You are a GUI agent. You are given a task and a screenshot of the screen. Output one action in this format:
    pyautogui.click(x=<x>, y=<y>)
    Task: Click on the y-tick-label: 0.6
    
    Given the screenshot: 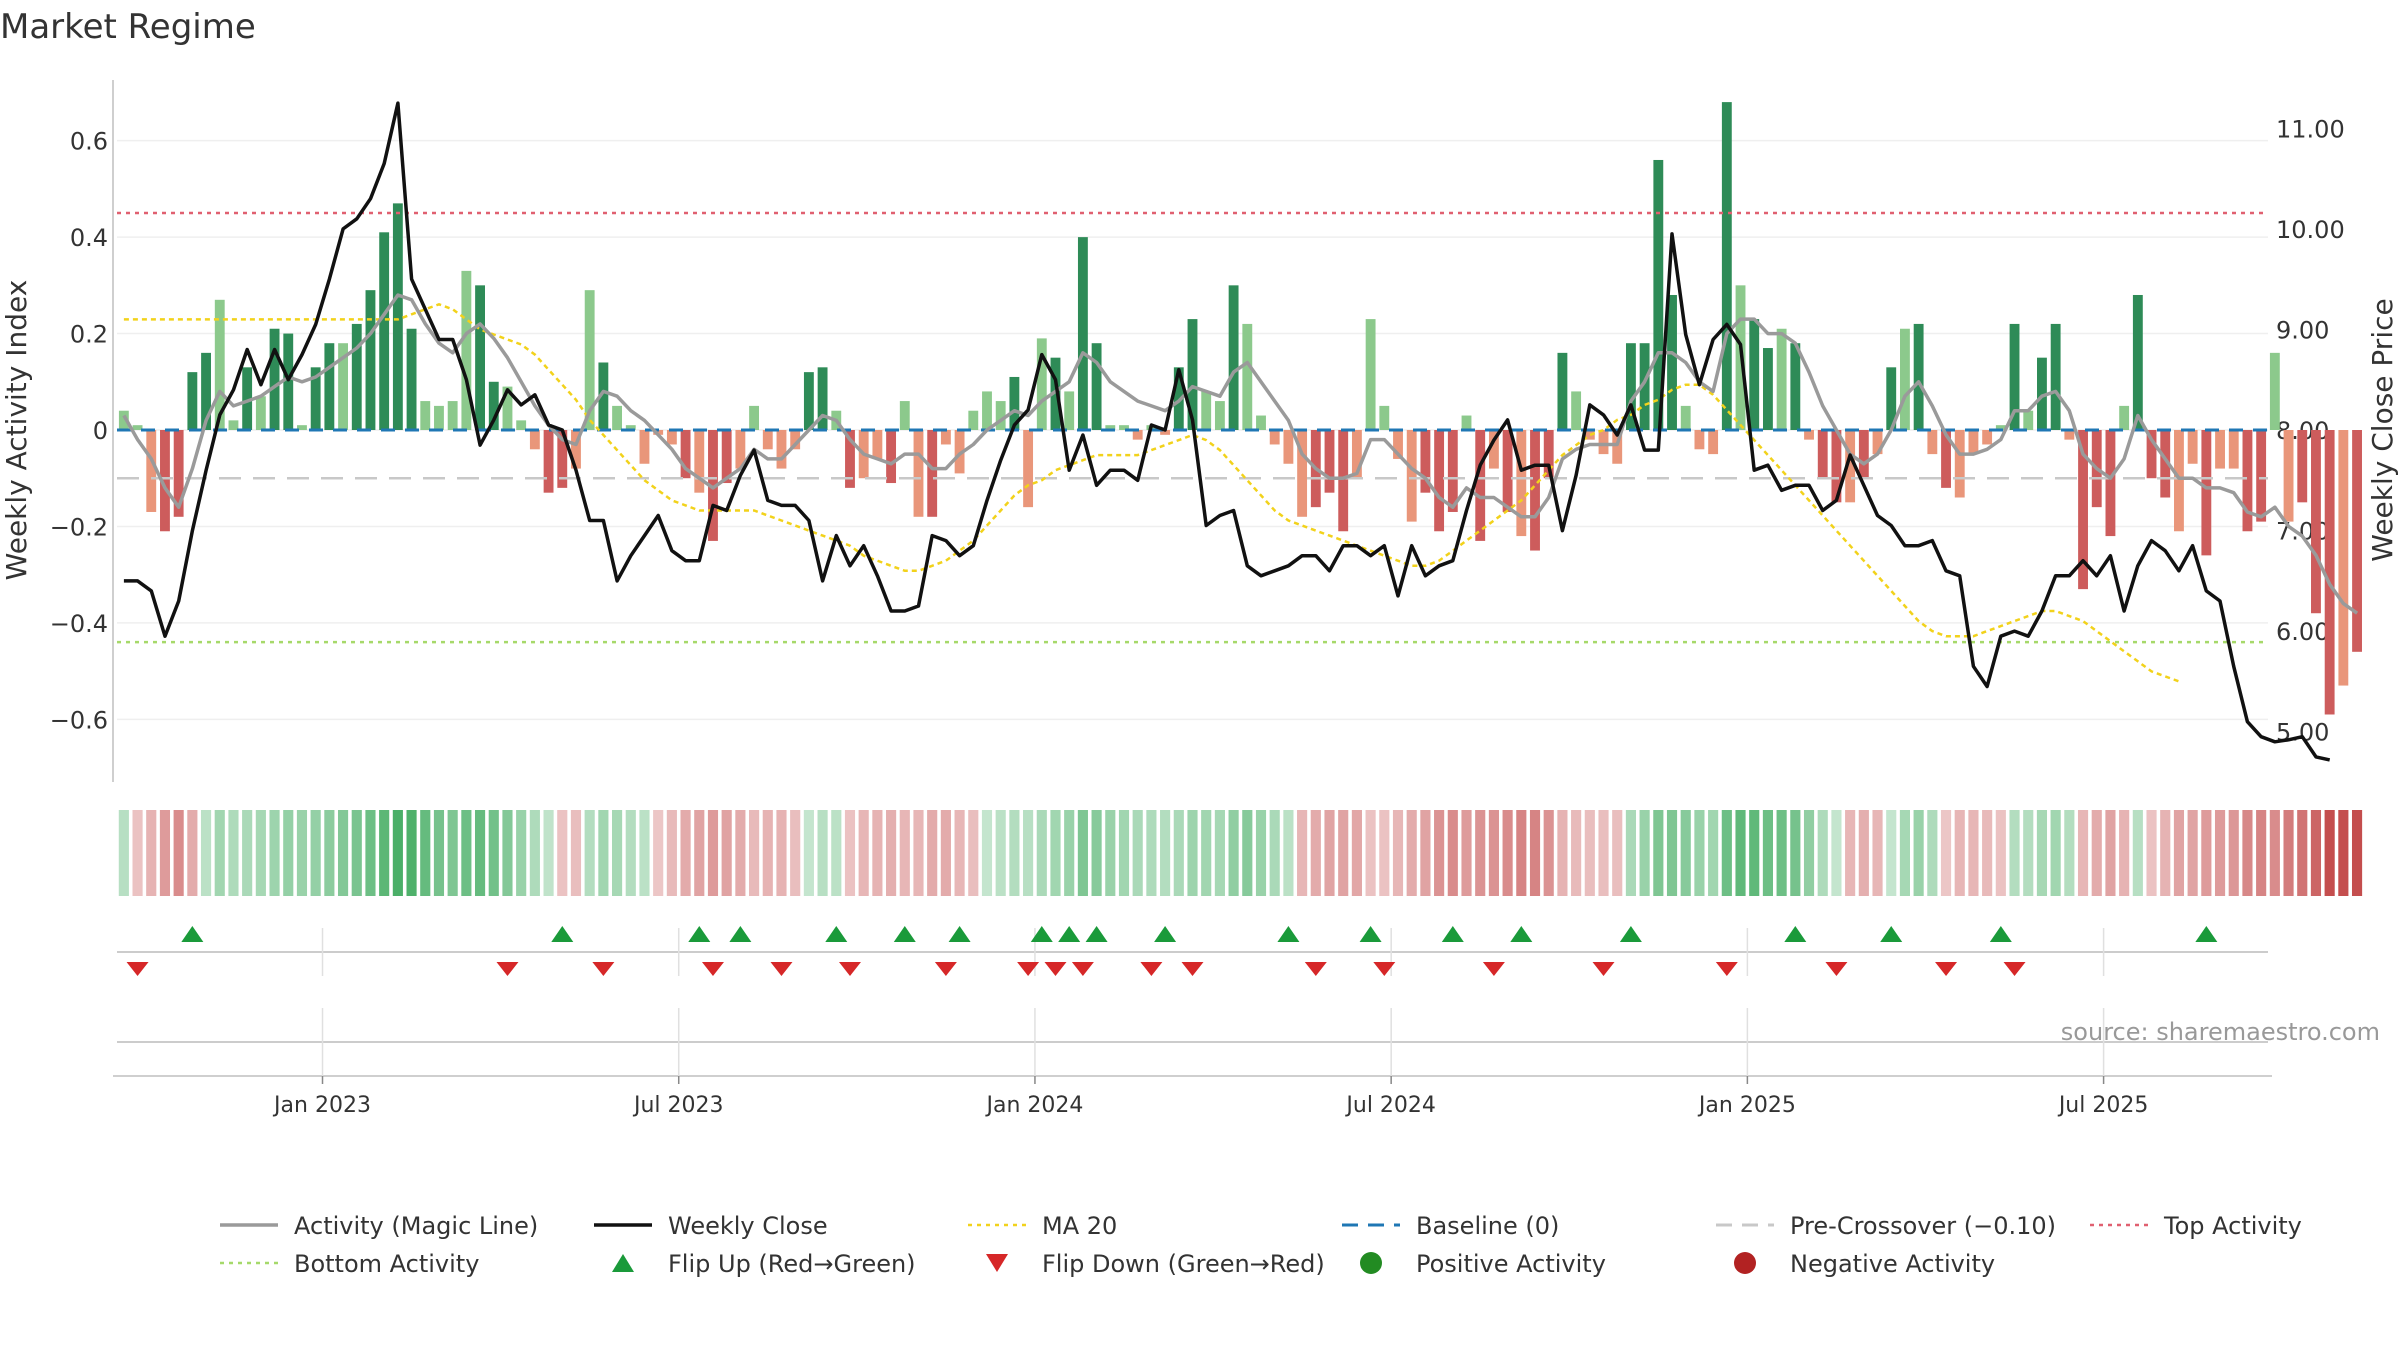 What is the action you would take?
    pyautogui.click(x=89, y=142)
    